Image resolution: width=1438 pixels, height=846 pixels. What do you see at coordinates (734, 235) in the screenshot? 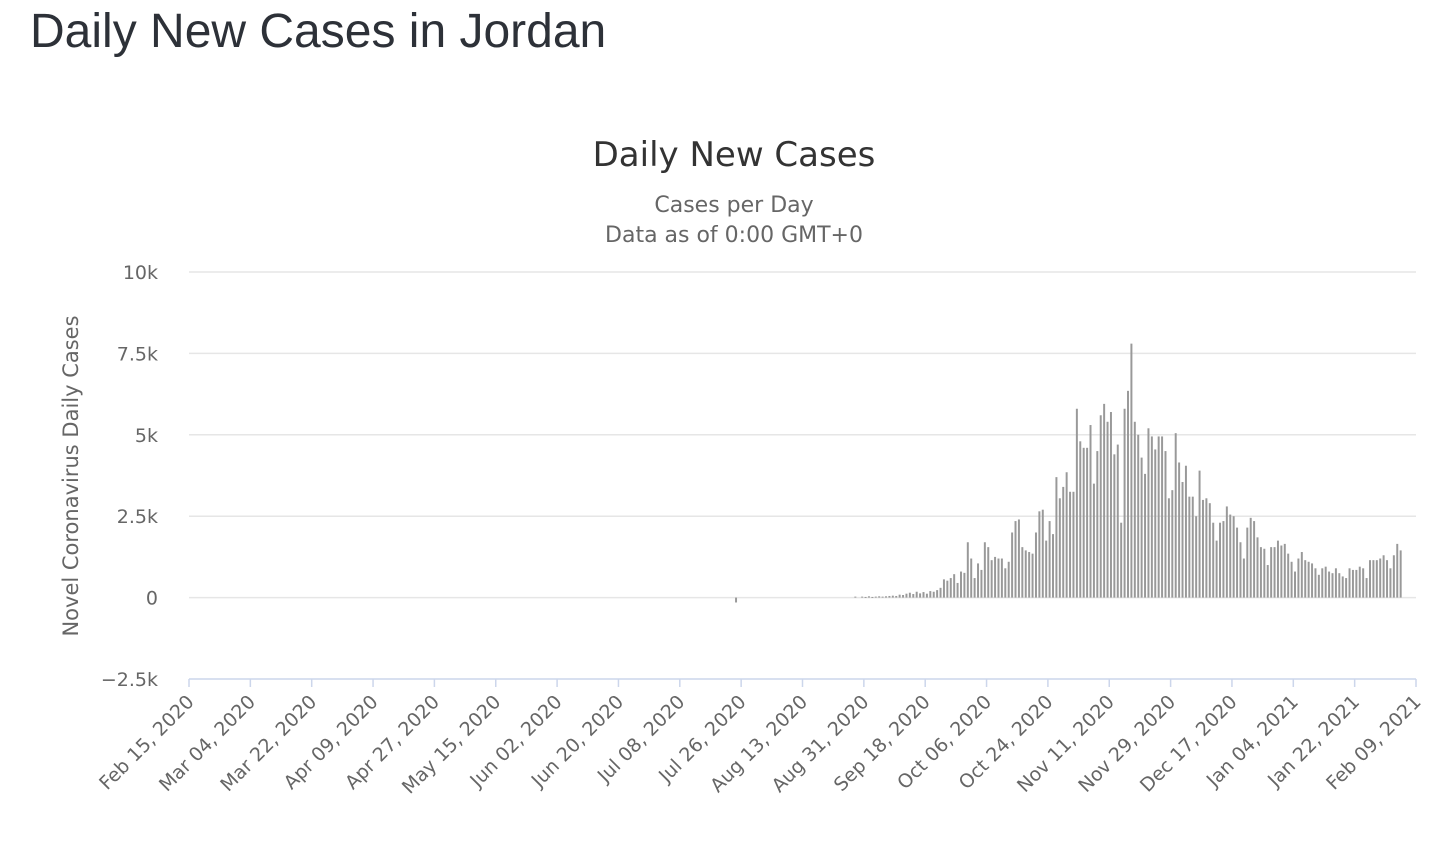
I see `chart-subtitle-line-2: Data as of 0:00 GMT+0` at bounding box center [734, 235].